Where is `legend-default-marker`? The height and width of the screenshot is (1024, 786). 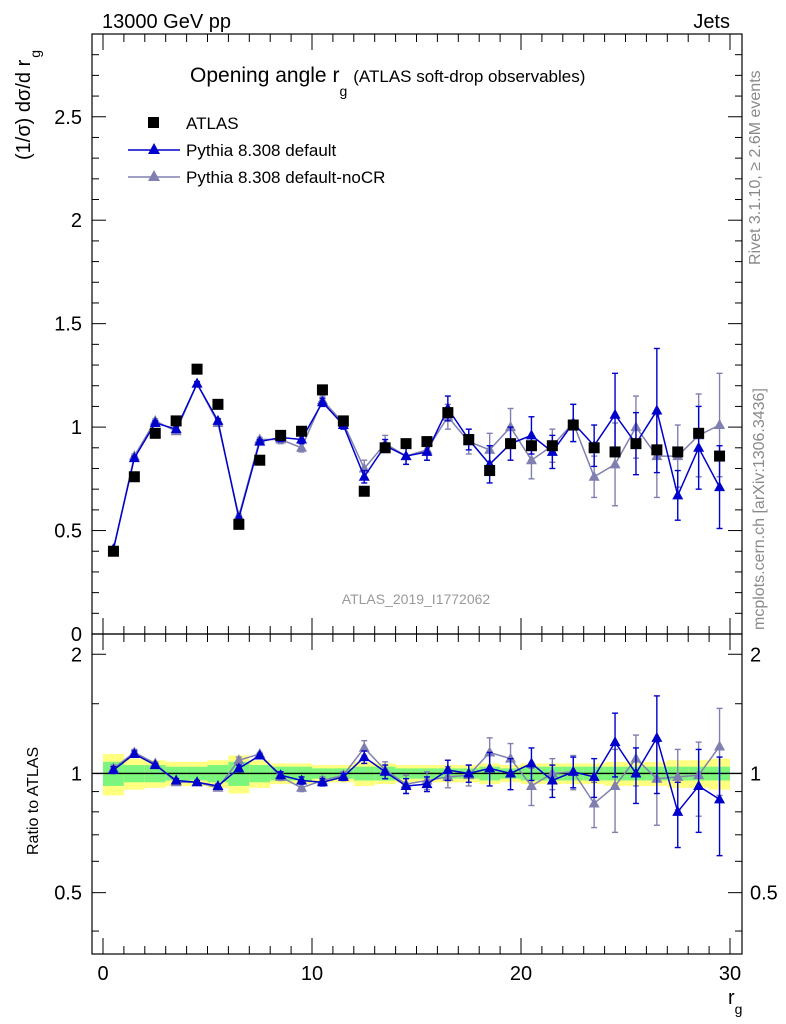
legend-default-marker is located at coordinates (154, 148).